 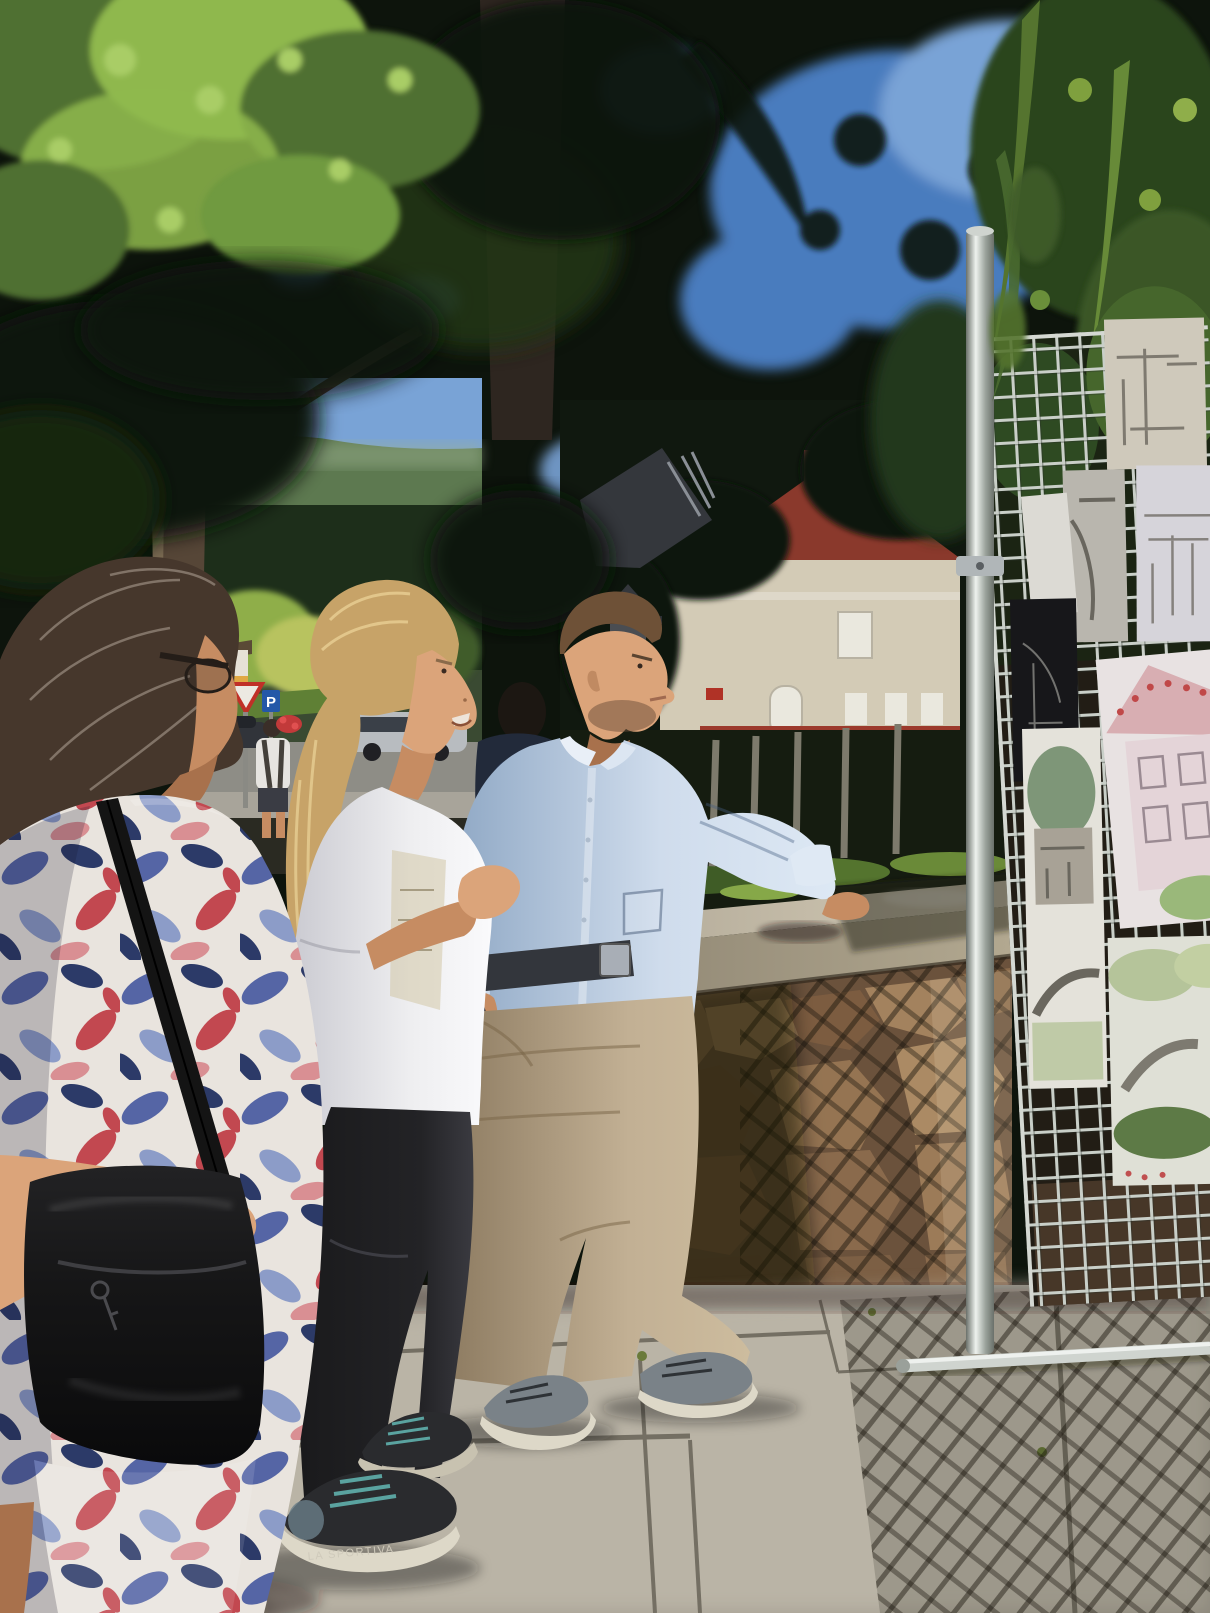 What do you see at coordinates (1025, 1447) in the screenshot?
I see `pavement-grid-shadow` at bounding box center [1025, 1447].